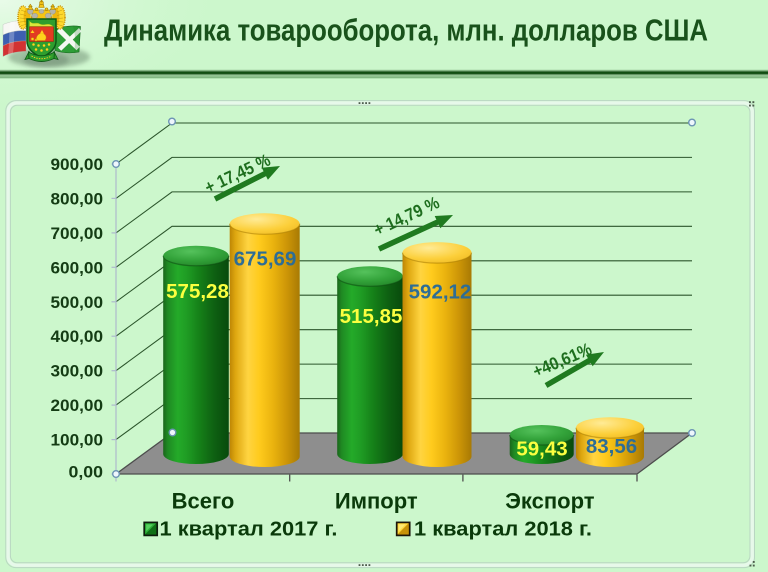  What do you see at coordinates (371, 316) in the screenshot?
I see `svg-text: 515,85` at bounding box center [371, 316].